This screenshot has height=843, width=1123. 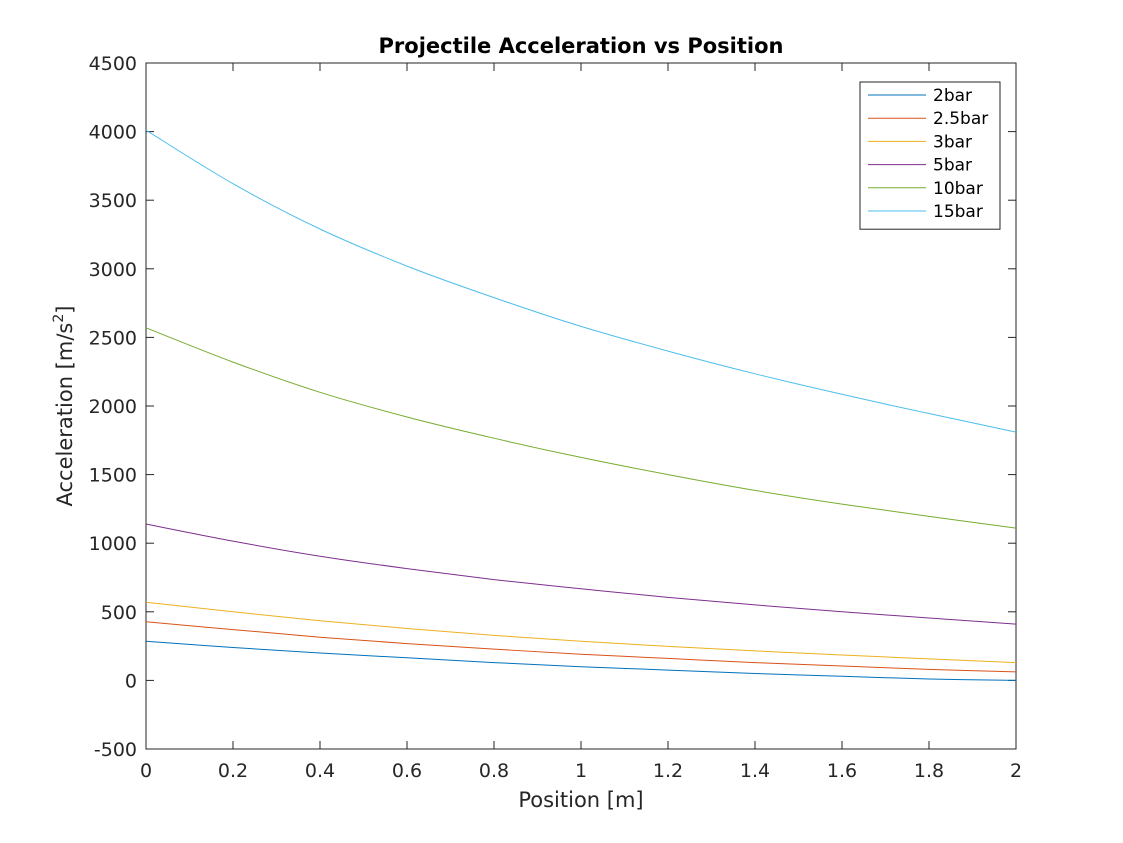 I want to click on x-tick-label: 0.6, so click(x=407, y=771).